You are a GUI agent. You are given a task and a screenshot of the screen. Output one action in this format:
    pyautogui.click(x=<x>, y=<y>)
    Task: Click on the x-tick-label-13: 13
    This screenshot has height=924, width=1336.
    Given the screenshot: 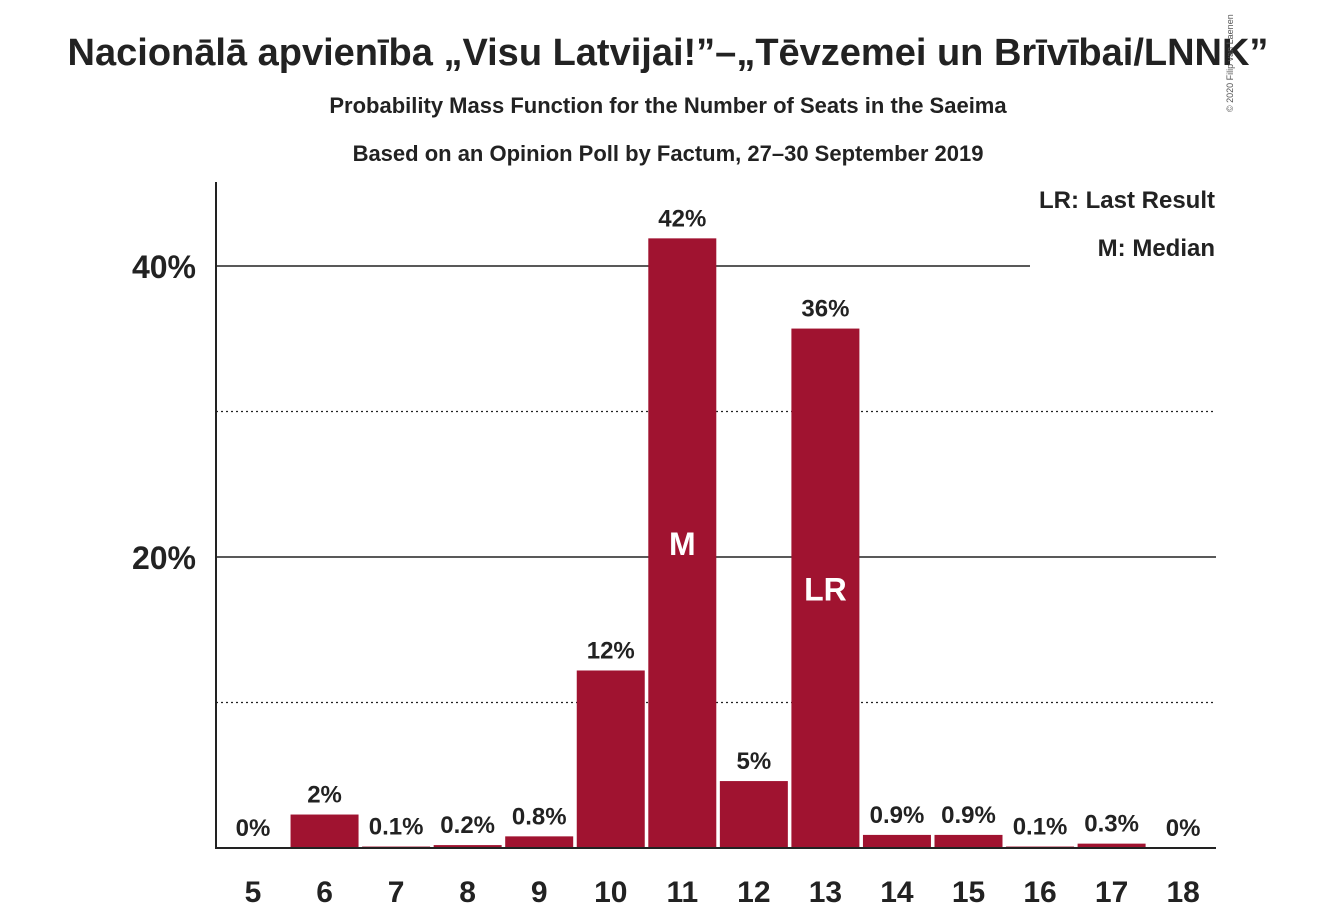 What is the action you would take?
    pyautogui.click(x=825, y=892)
    